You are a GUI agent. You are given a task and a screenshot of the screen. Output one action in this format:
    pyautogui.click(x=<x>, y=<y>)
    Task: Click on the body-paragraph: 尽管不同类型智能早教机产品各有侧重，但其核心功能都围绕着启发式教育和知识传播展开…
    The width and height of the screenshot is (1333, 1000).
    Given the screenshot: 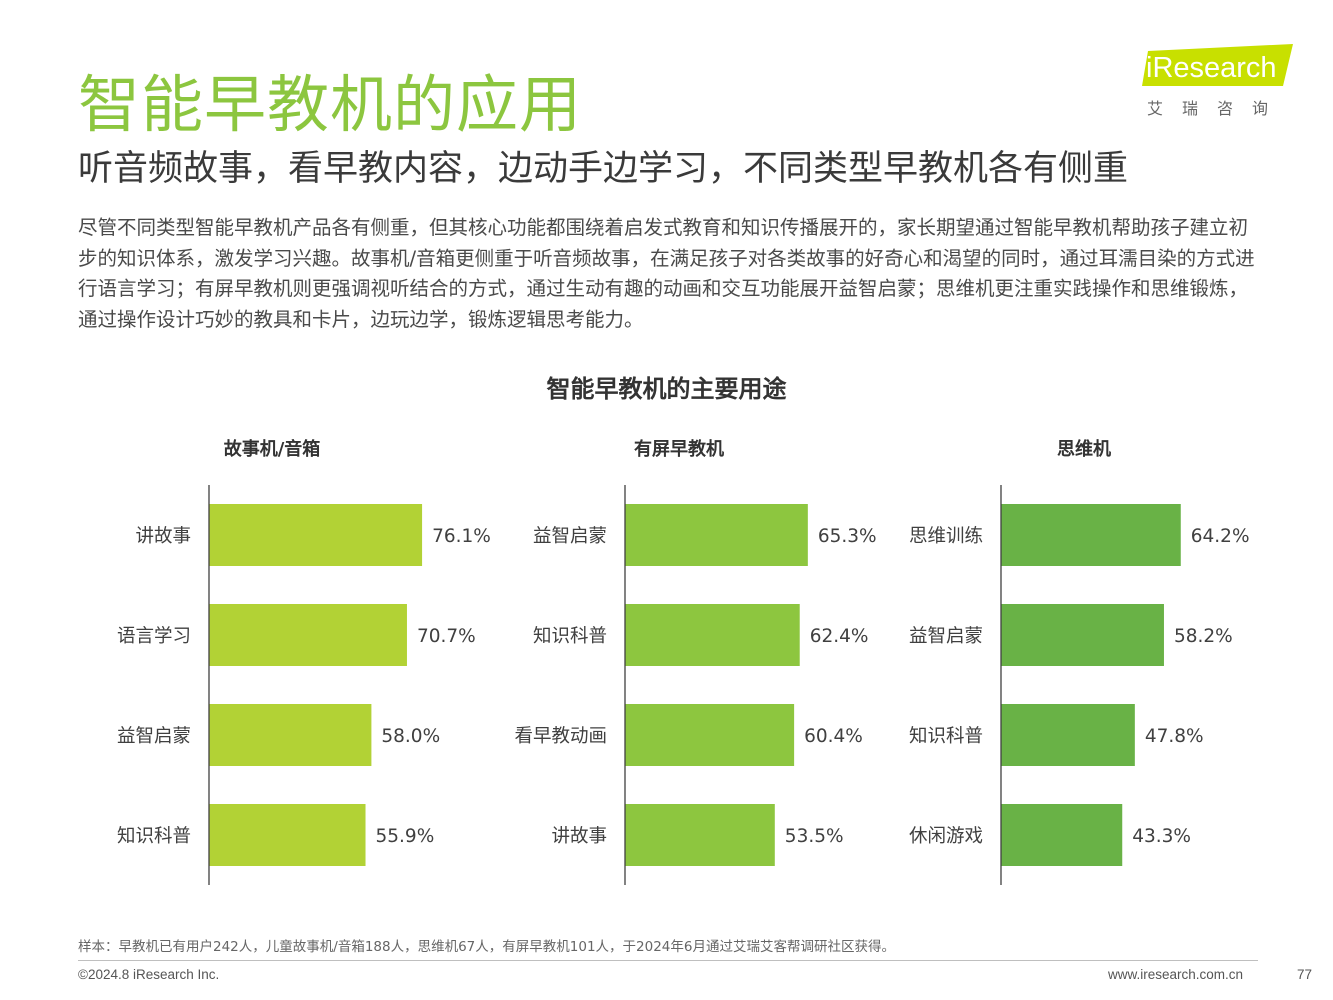 What is the action you would take?
    pyautogui.click(x=666, y=273)
    